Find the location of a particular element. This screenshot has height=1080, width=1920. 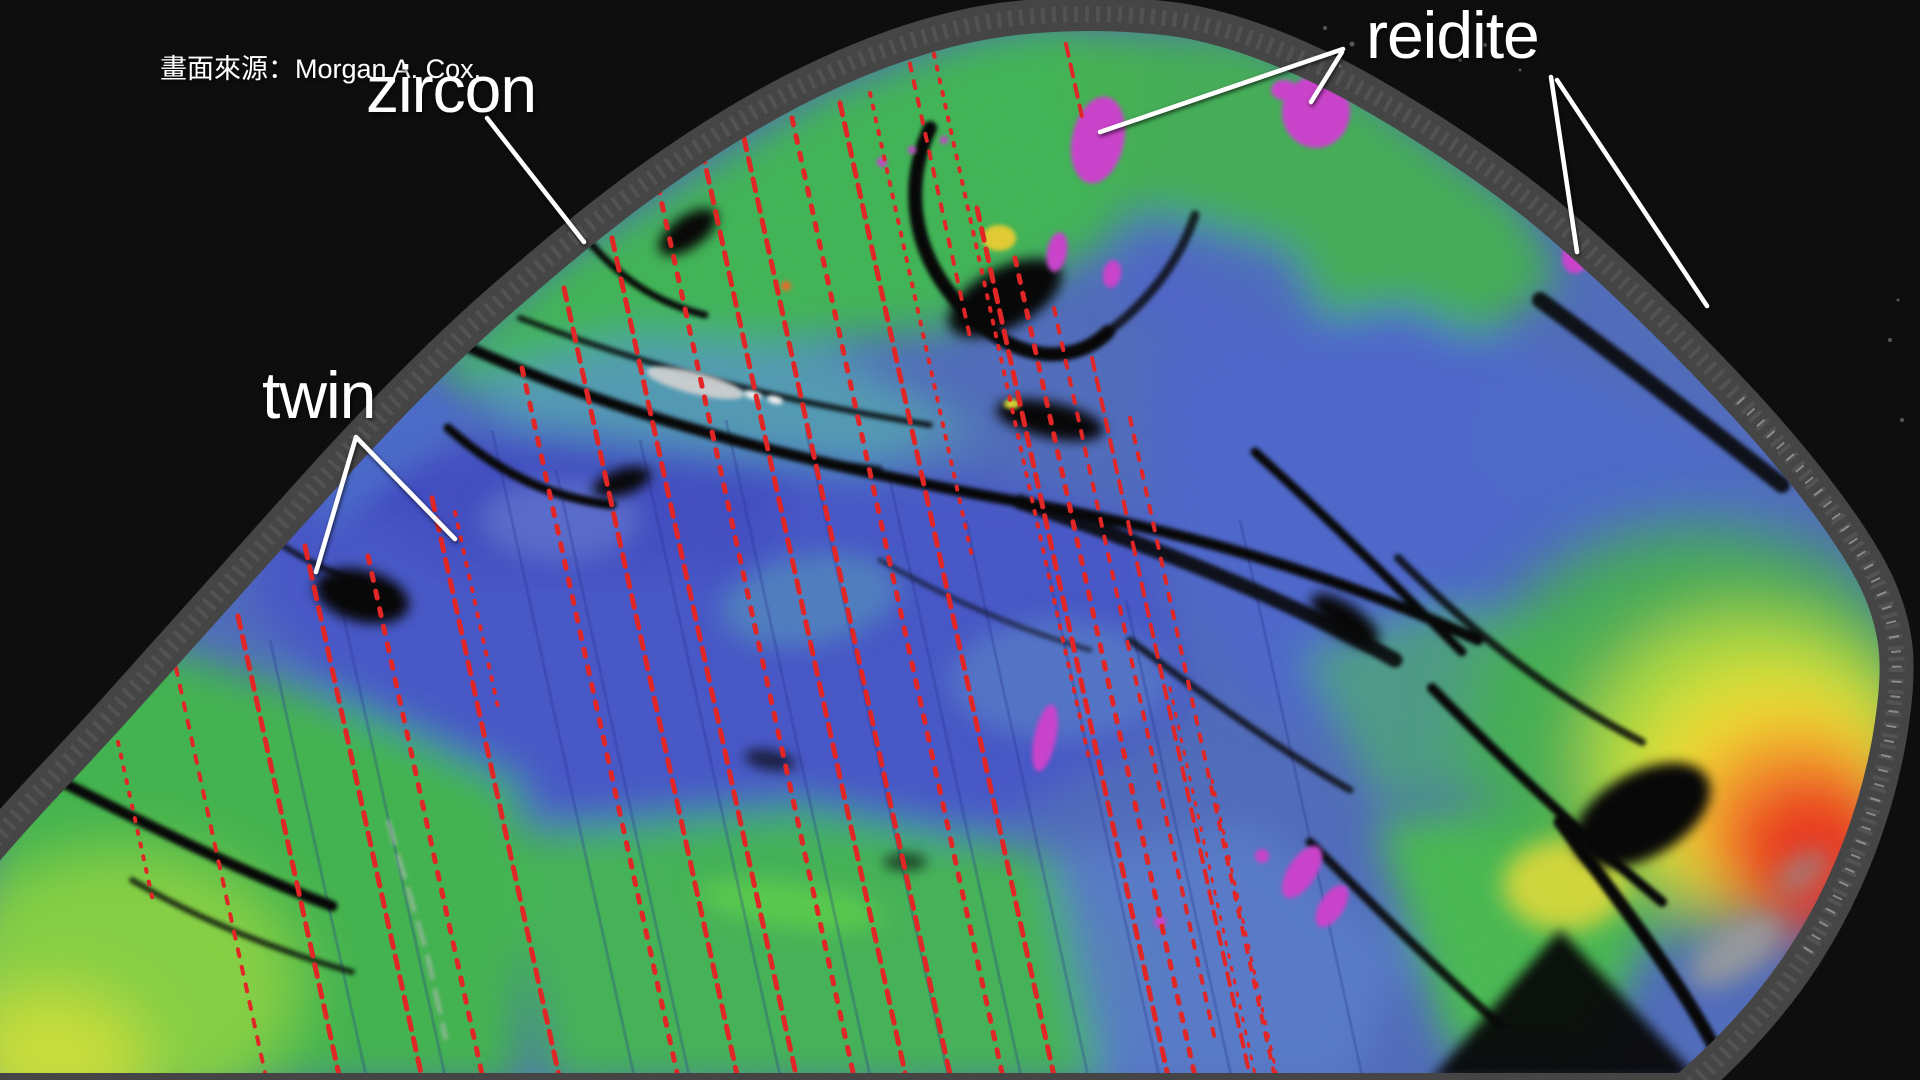

label-zircon: zircon is located at coordinates (451, 89).